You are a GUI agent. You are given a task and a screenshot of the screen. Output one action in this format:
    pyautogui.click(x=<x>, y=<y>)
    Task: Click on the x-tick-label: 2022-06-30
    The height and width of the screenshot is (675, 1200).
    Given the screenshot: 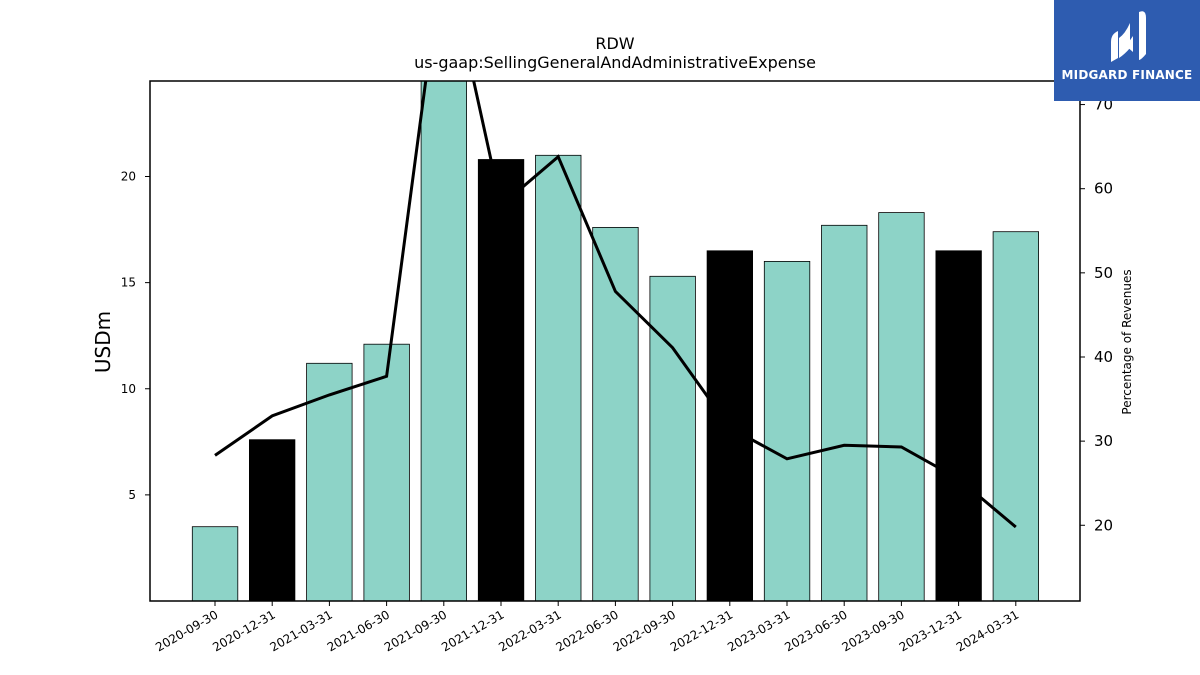 What is the action you would take?
    pyautogui.click(x=586, y=630)
    